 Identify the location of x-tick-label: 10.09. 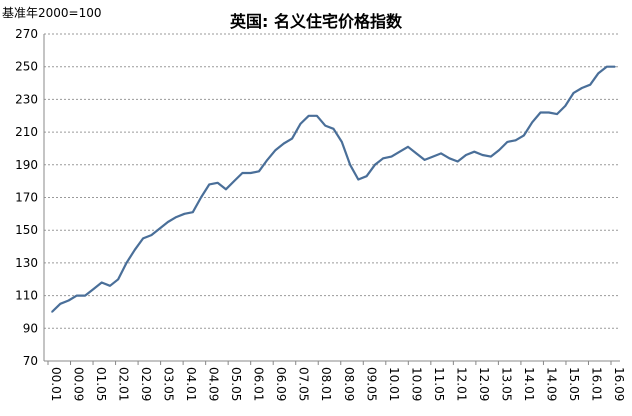
(416, 384).